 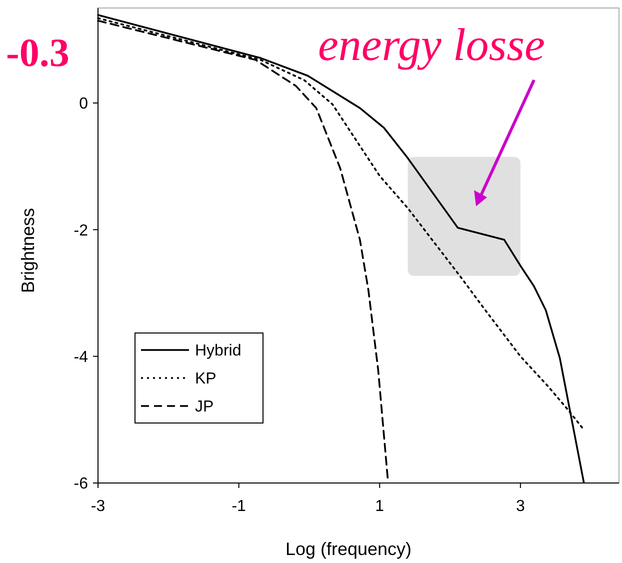 I want to click on y-tick-label: -2, so click(x=81, y=231).